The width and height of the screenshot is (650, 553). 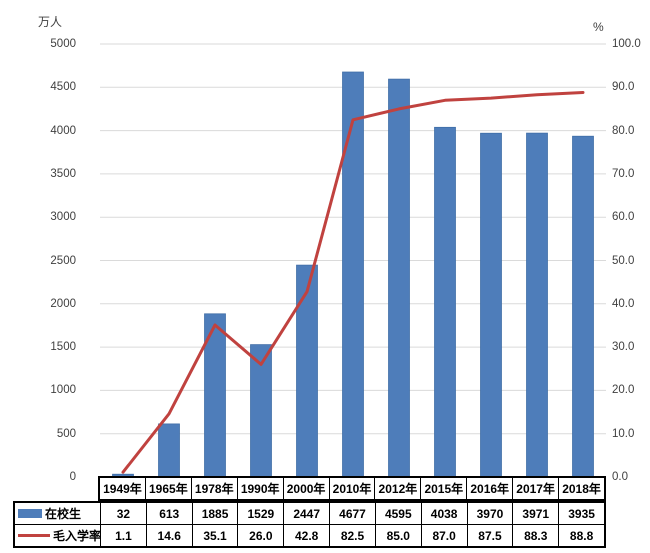 What do you see at coordinates (63, 217) in the screenshot?
I see `left-axis-tick-3000: 3000` at bounding box center [63, 217].